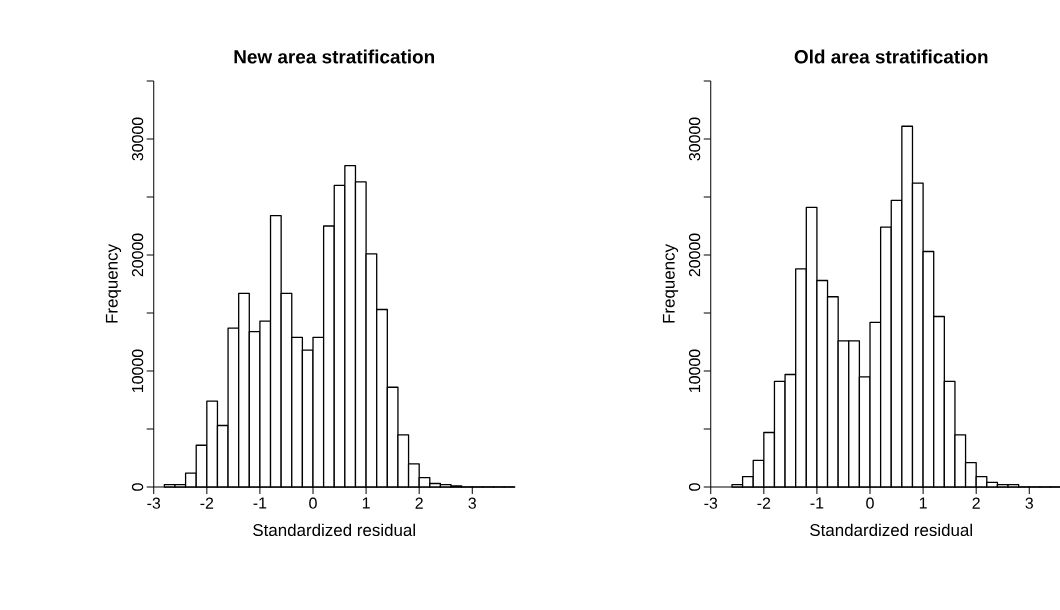  What do you see at coordinates (891, 56) in the screenshot?
I see `chart-title: Old area stratification` at bounding box center [891, 56].